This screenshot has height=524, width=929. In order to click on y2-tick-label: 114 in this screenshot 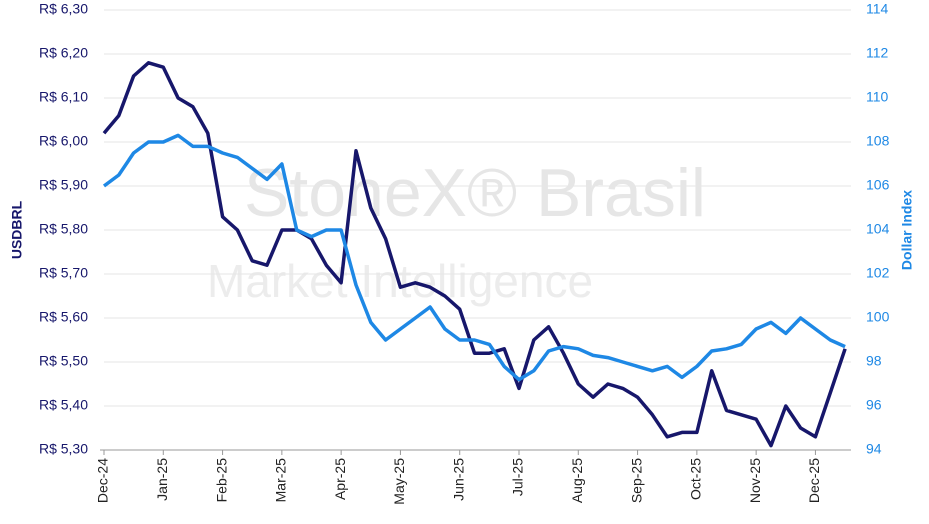, I will do `click(877, 9)`.